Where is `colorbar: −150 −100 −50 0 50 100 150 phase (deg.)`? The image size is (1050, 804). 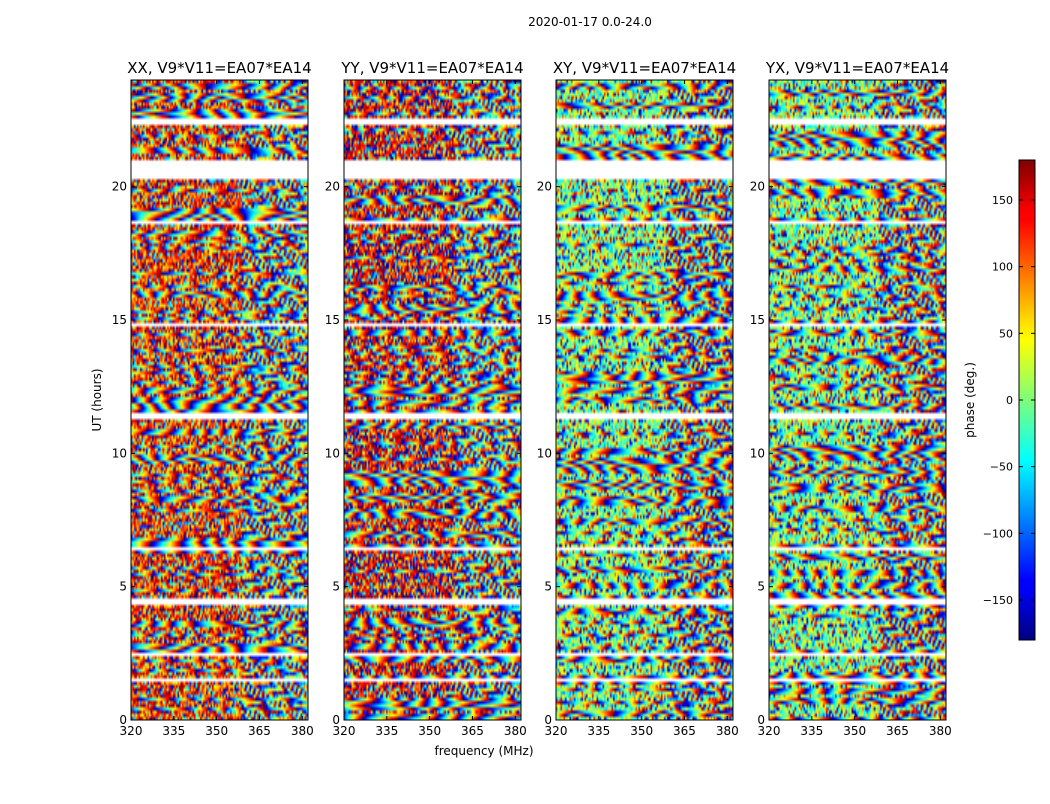
colorbar: −150 −100 −50 0 50 100 150 phase (deg.) is located at coordinates (999, 400).